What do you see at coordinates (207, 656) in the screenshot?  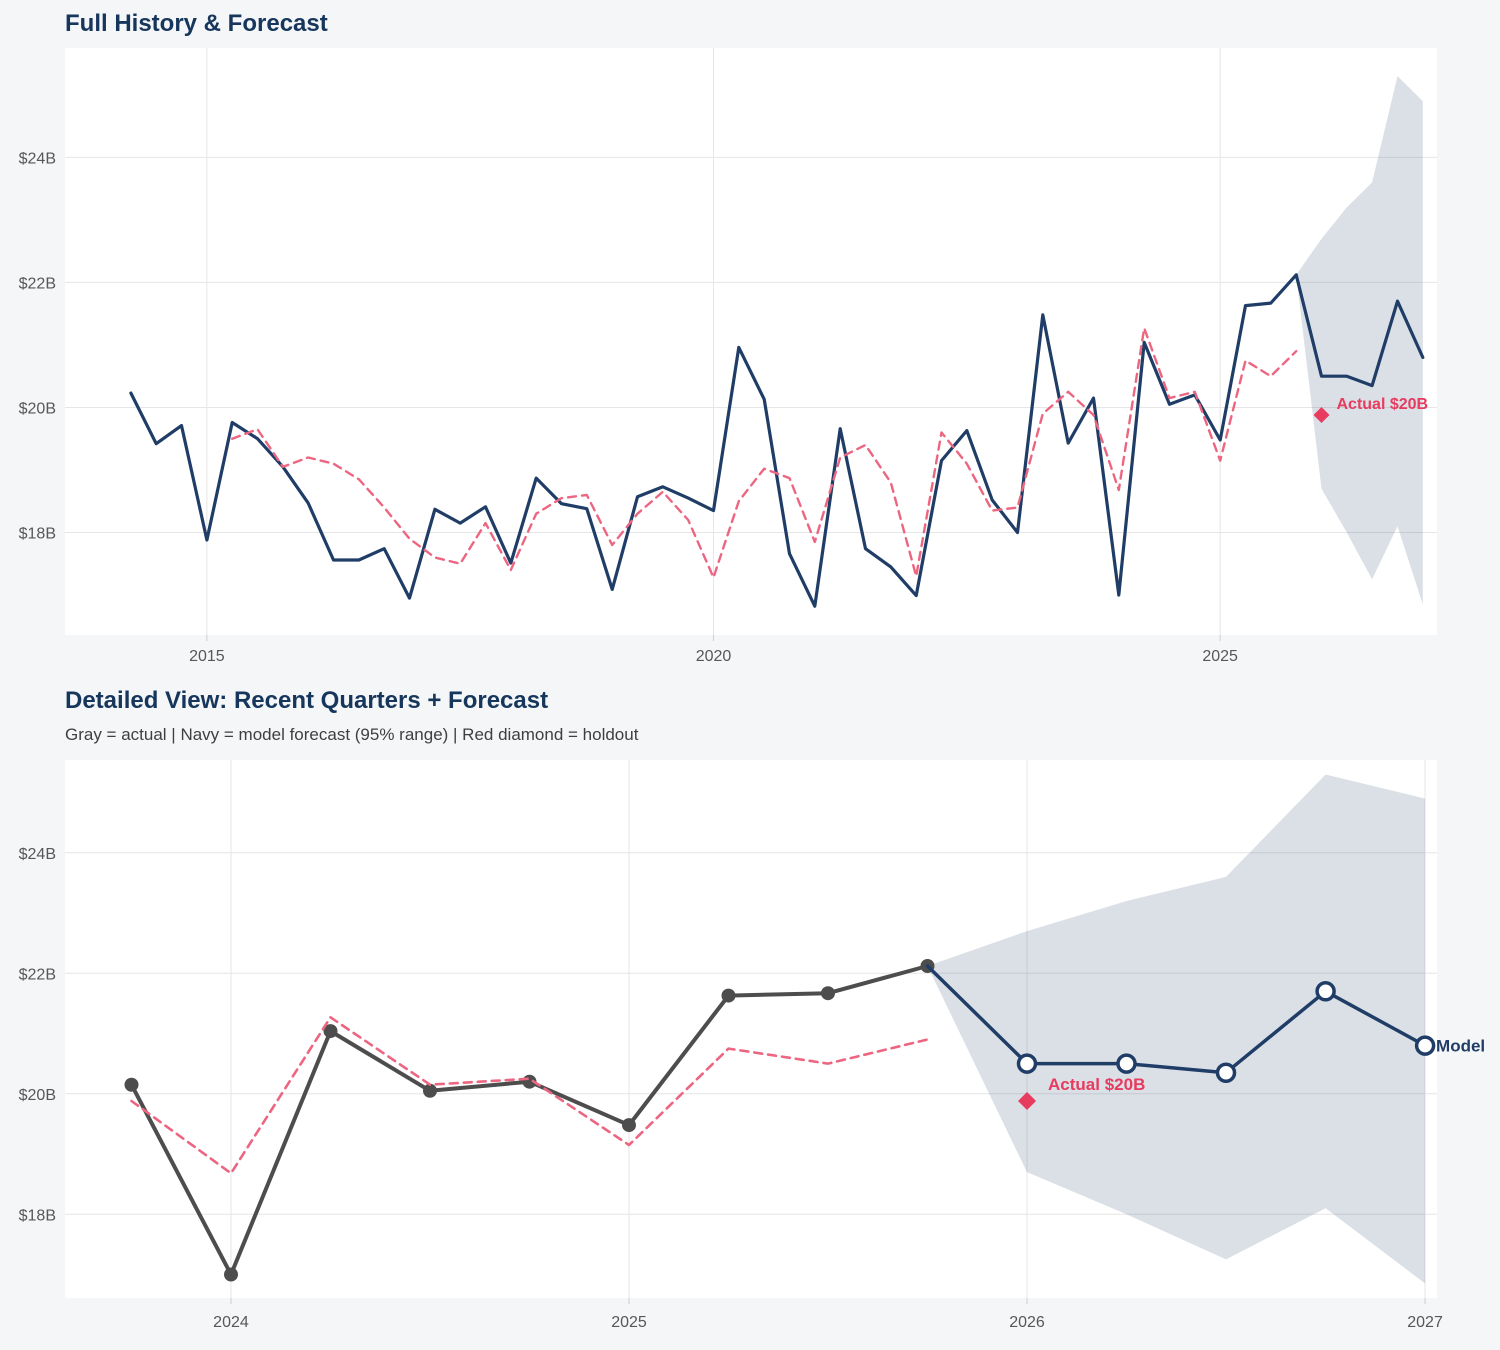 I see `x-tick-label: 2015` at bounding box center [207, 656].